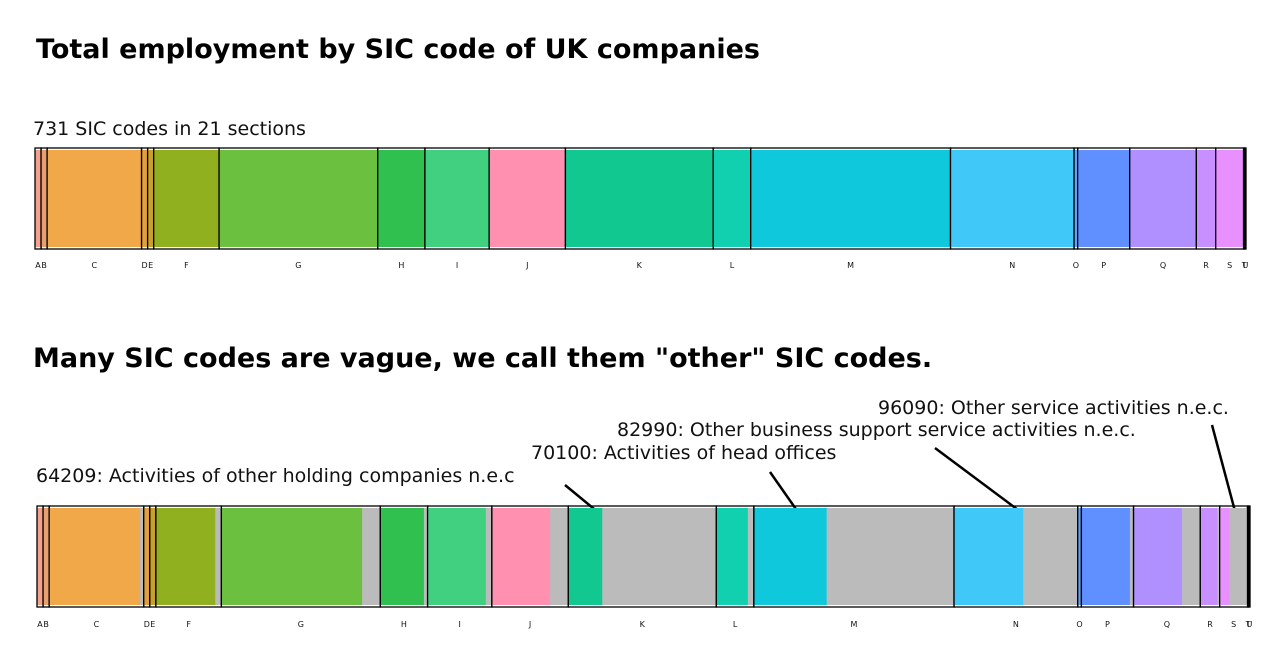 The height and width of the screenshot is (655, 1280). What do you see at coordinates (683, 453) in the screenshot?
I see `annotation: 70100: Activities of head offices` at bounding box center [683, 453].